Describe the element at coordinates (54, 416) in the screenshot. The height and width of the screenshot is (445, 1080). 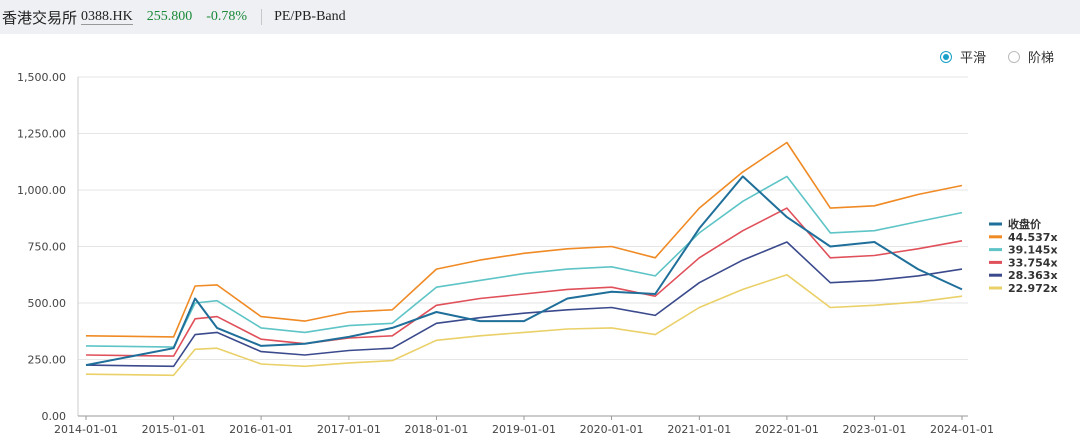
I see `y-tick-label: 0.00` at that location.